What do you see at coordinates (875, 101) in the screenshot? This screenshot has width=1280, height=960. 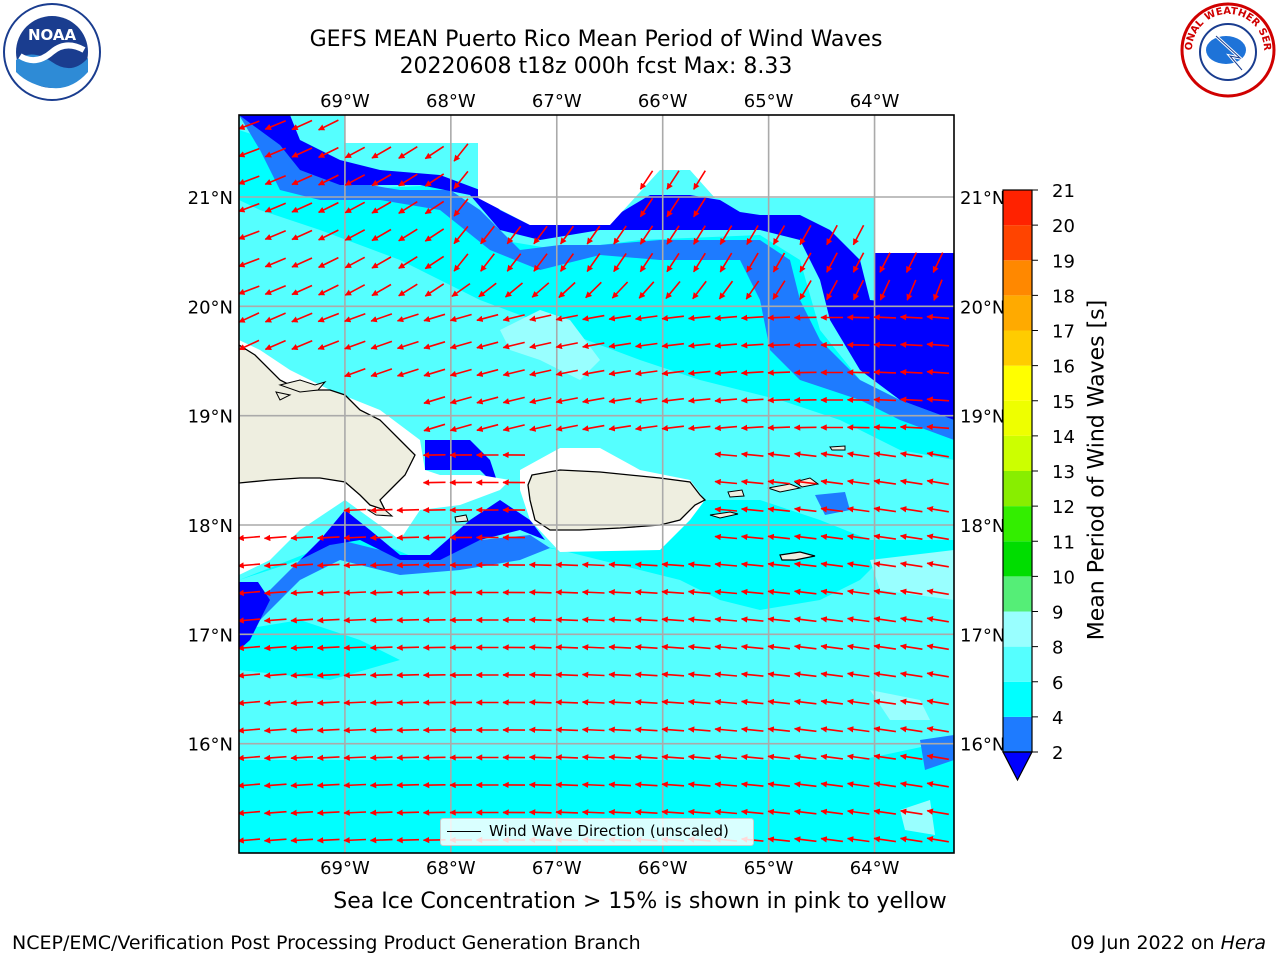 I see `lon-tick-label-top: 64°W` at bounding box center [875, 101].